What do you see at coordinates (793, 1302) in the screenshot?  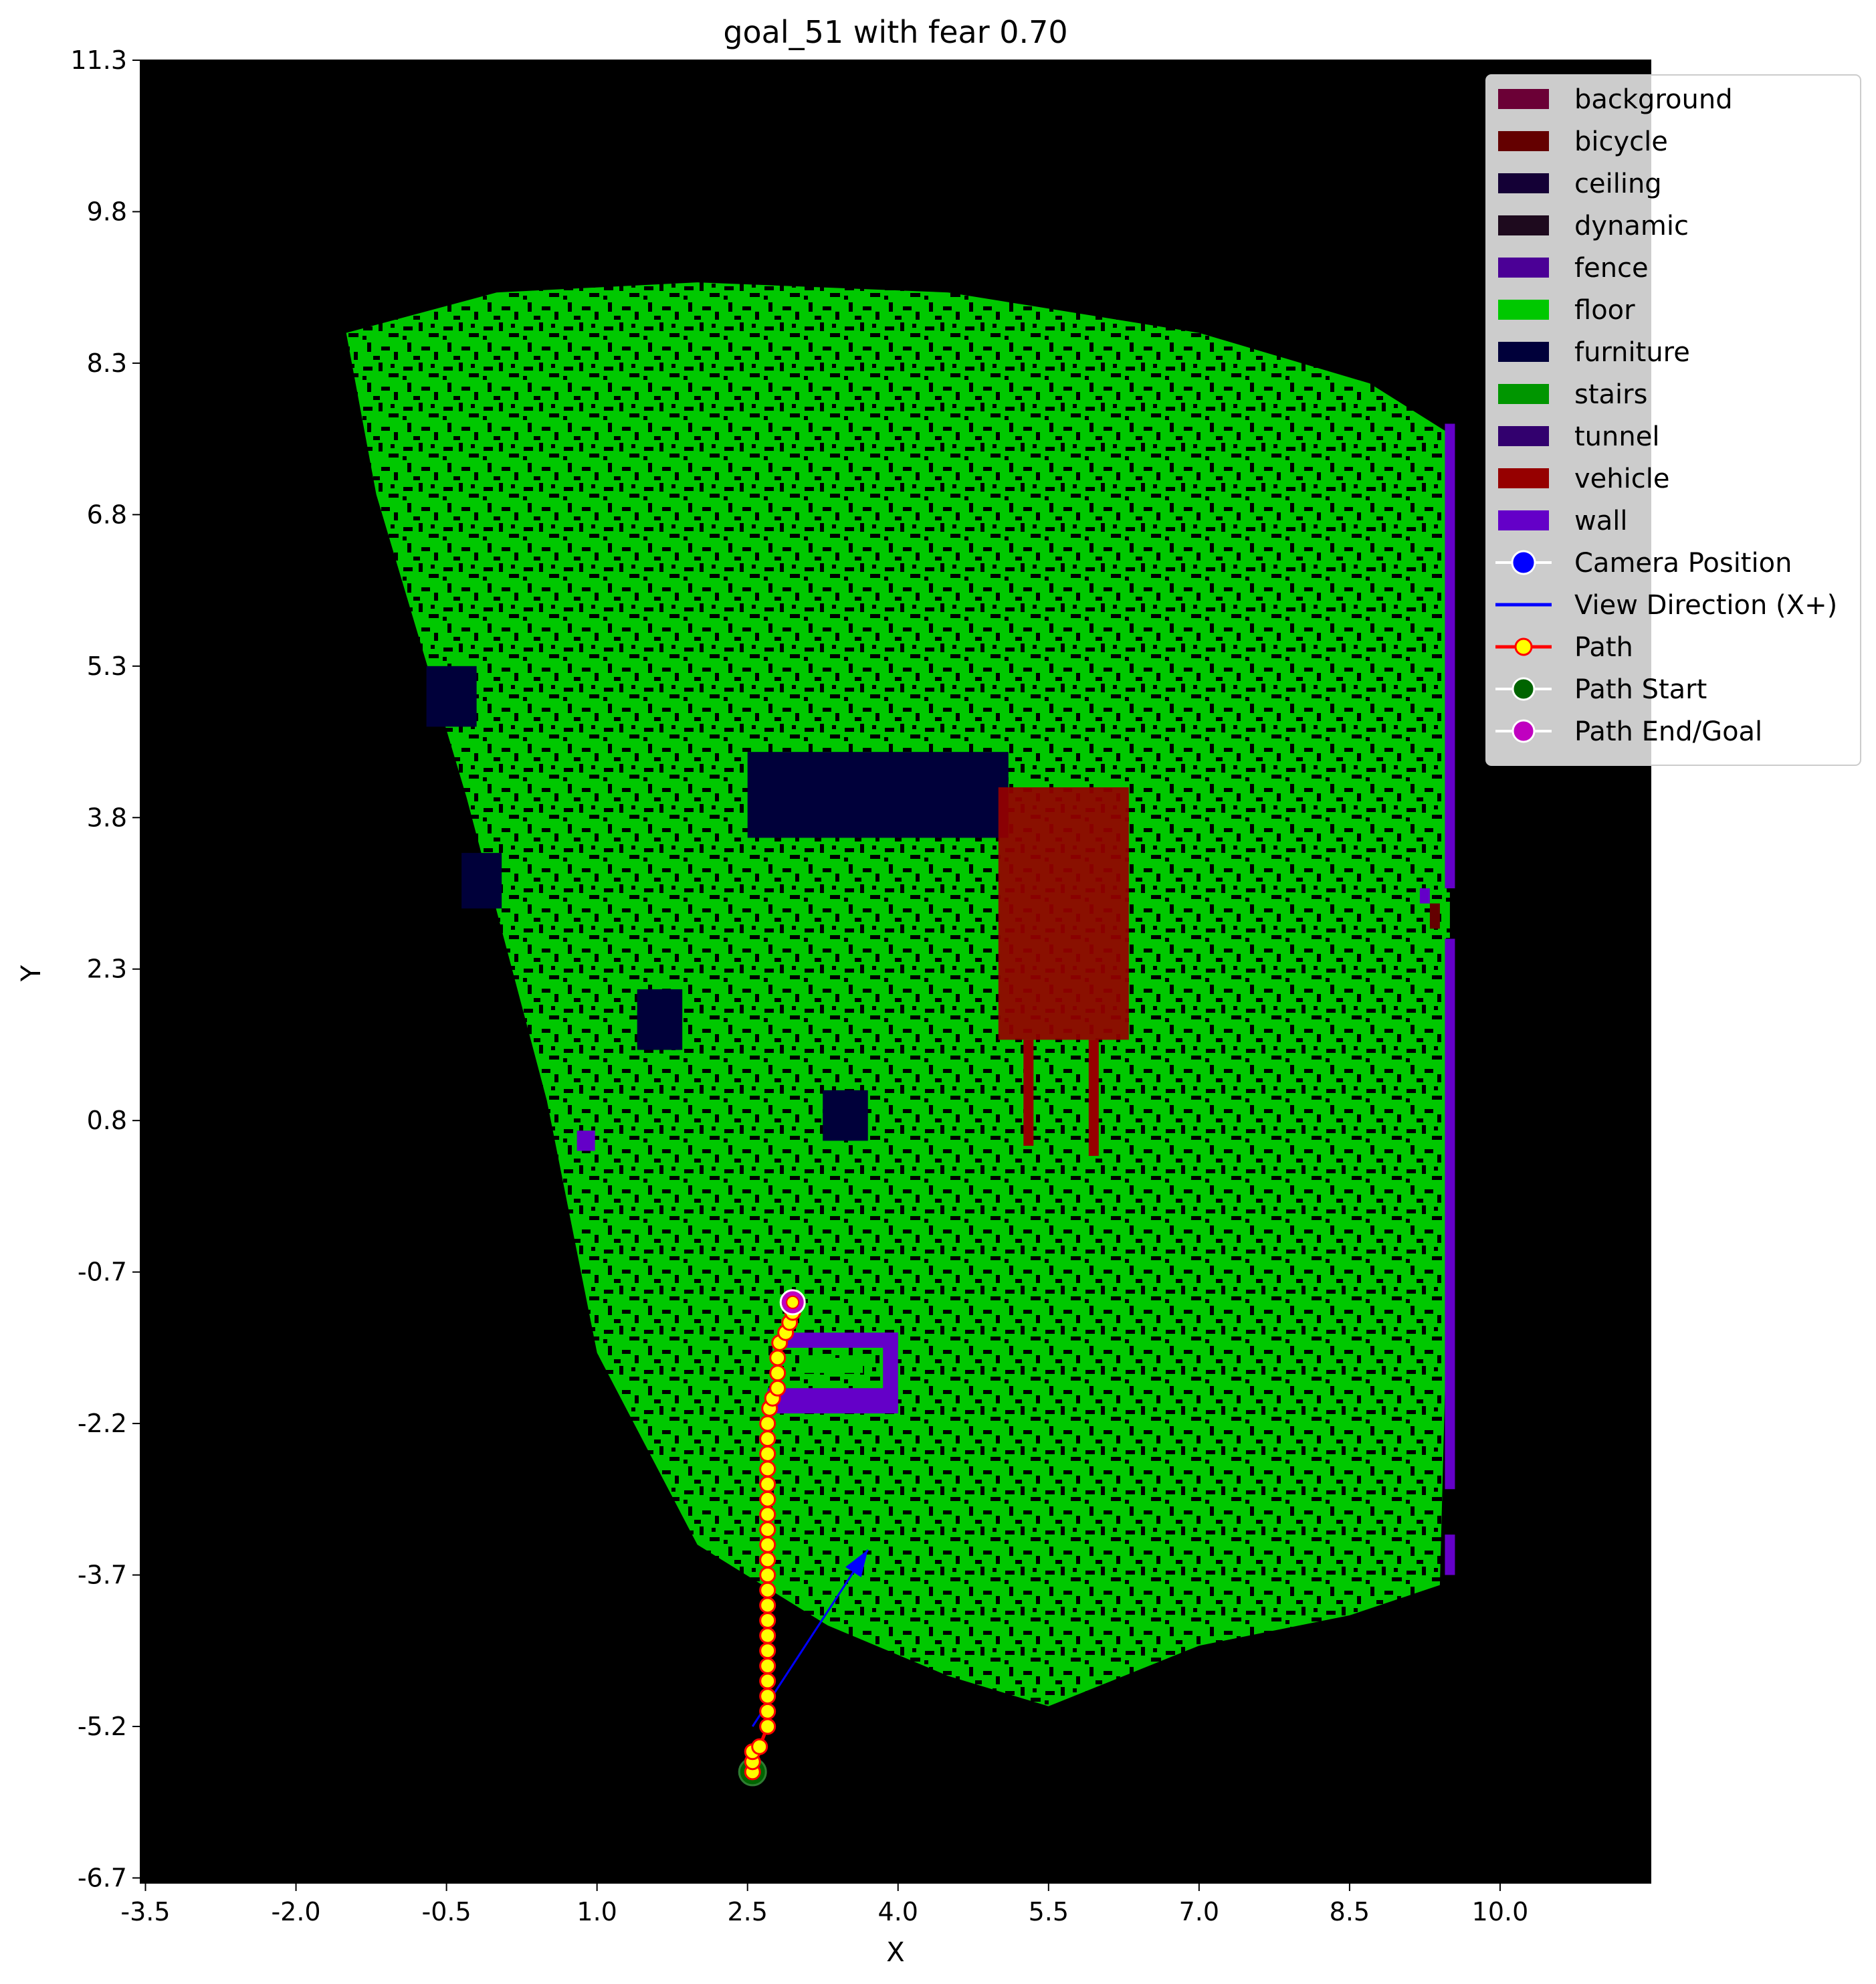 I see `path-end-point` at bounding box center [793, 1302].